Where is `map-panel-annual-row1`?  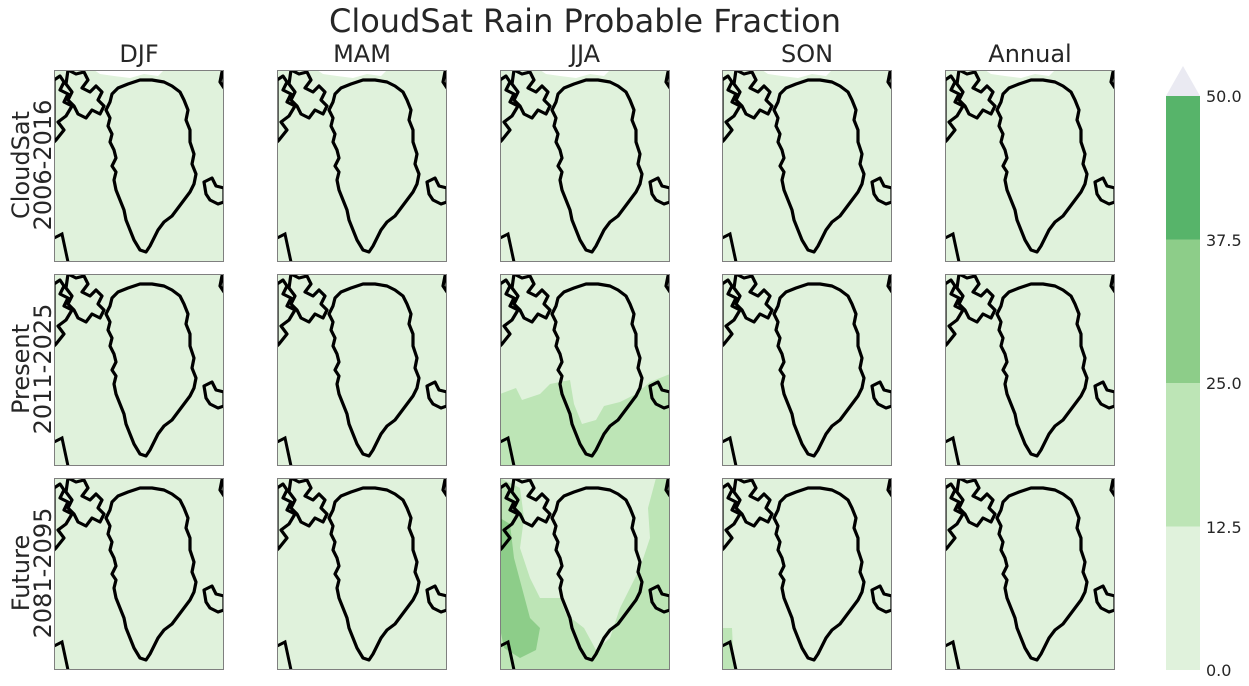
map-panel-annual-row1 is located at coordinates (1030, 370).